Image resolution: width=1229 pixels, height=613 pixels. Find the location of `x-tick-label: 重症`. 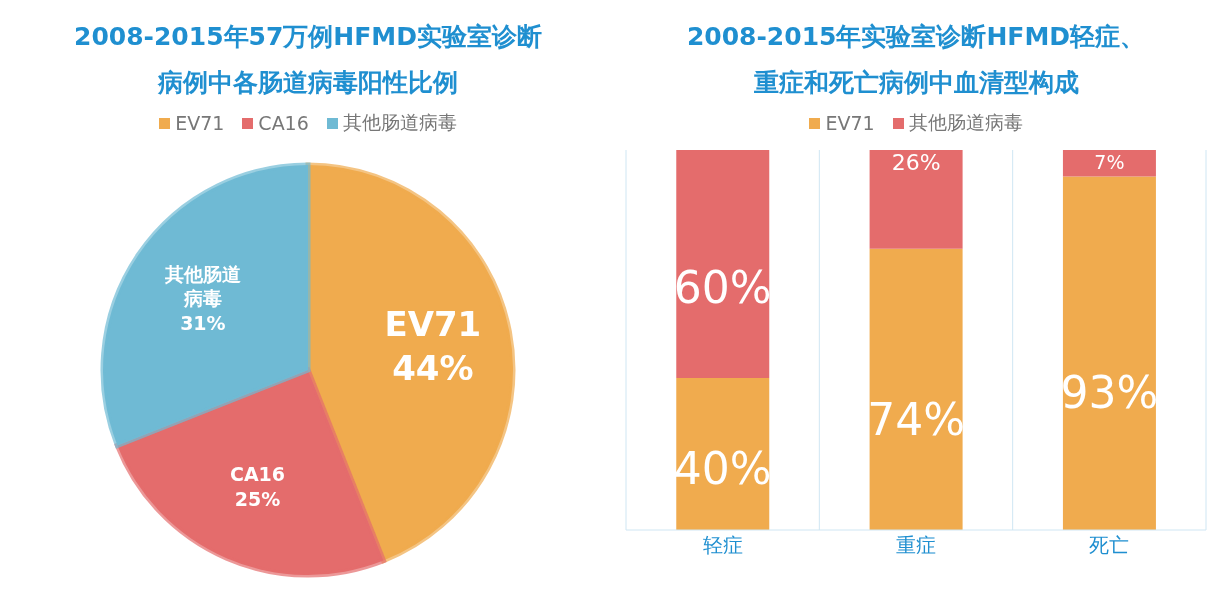

x-tick-label: 重症 is located at coordinates (916, 545).